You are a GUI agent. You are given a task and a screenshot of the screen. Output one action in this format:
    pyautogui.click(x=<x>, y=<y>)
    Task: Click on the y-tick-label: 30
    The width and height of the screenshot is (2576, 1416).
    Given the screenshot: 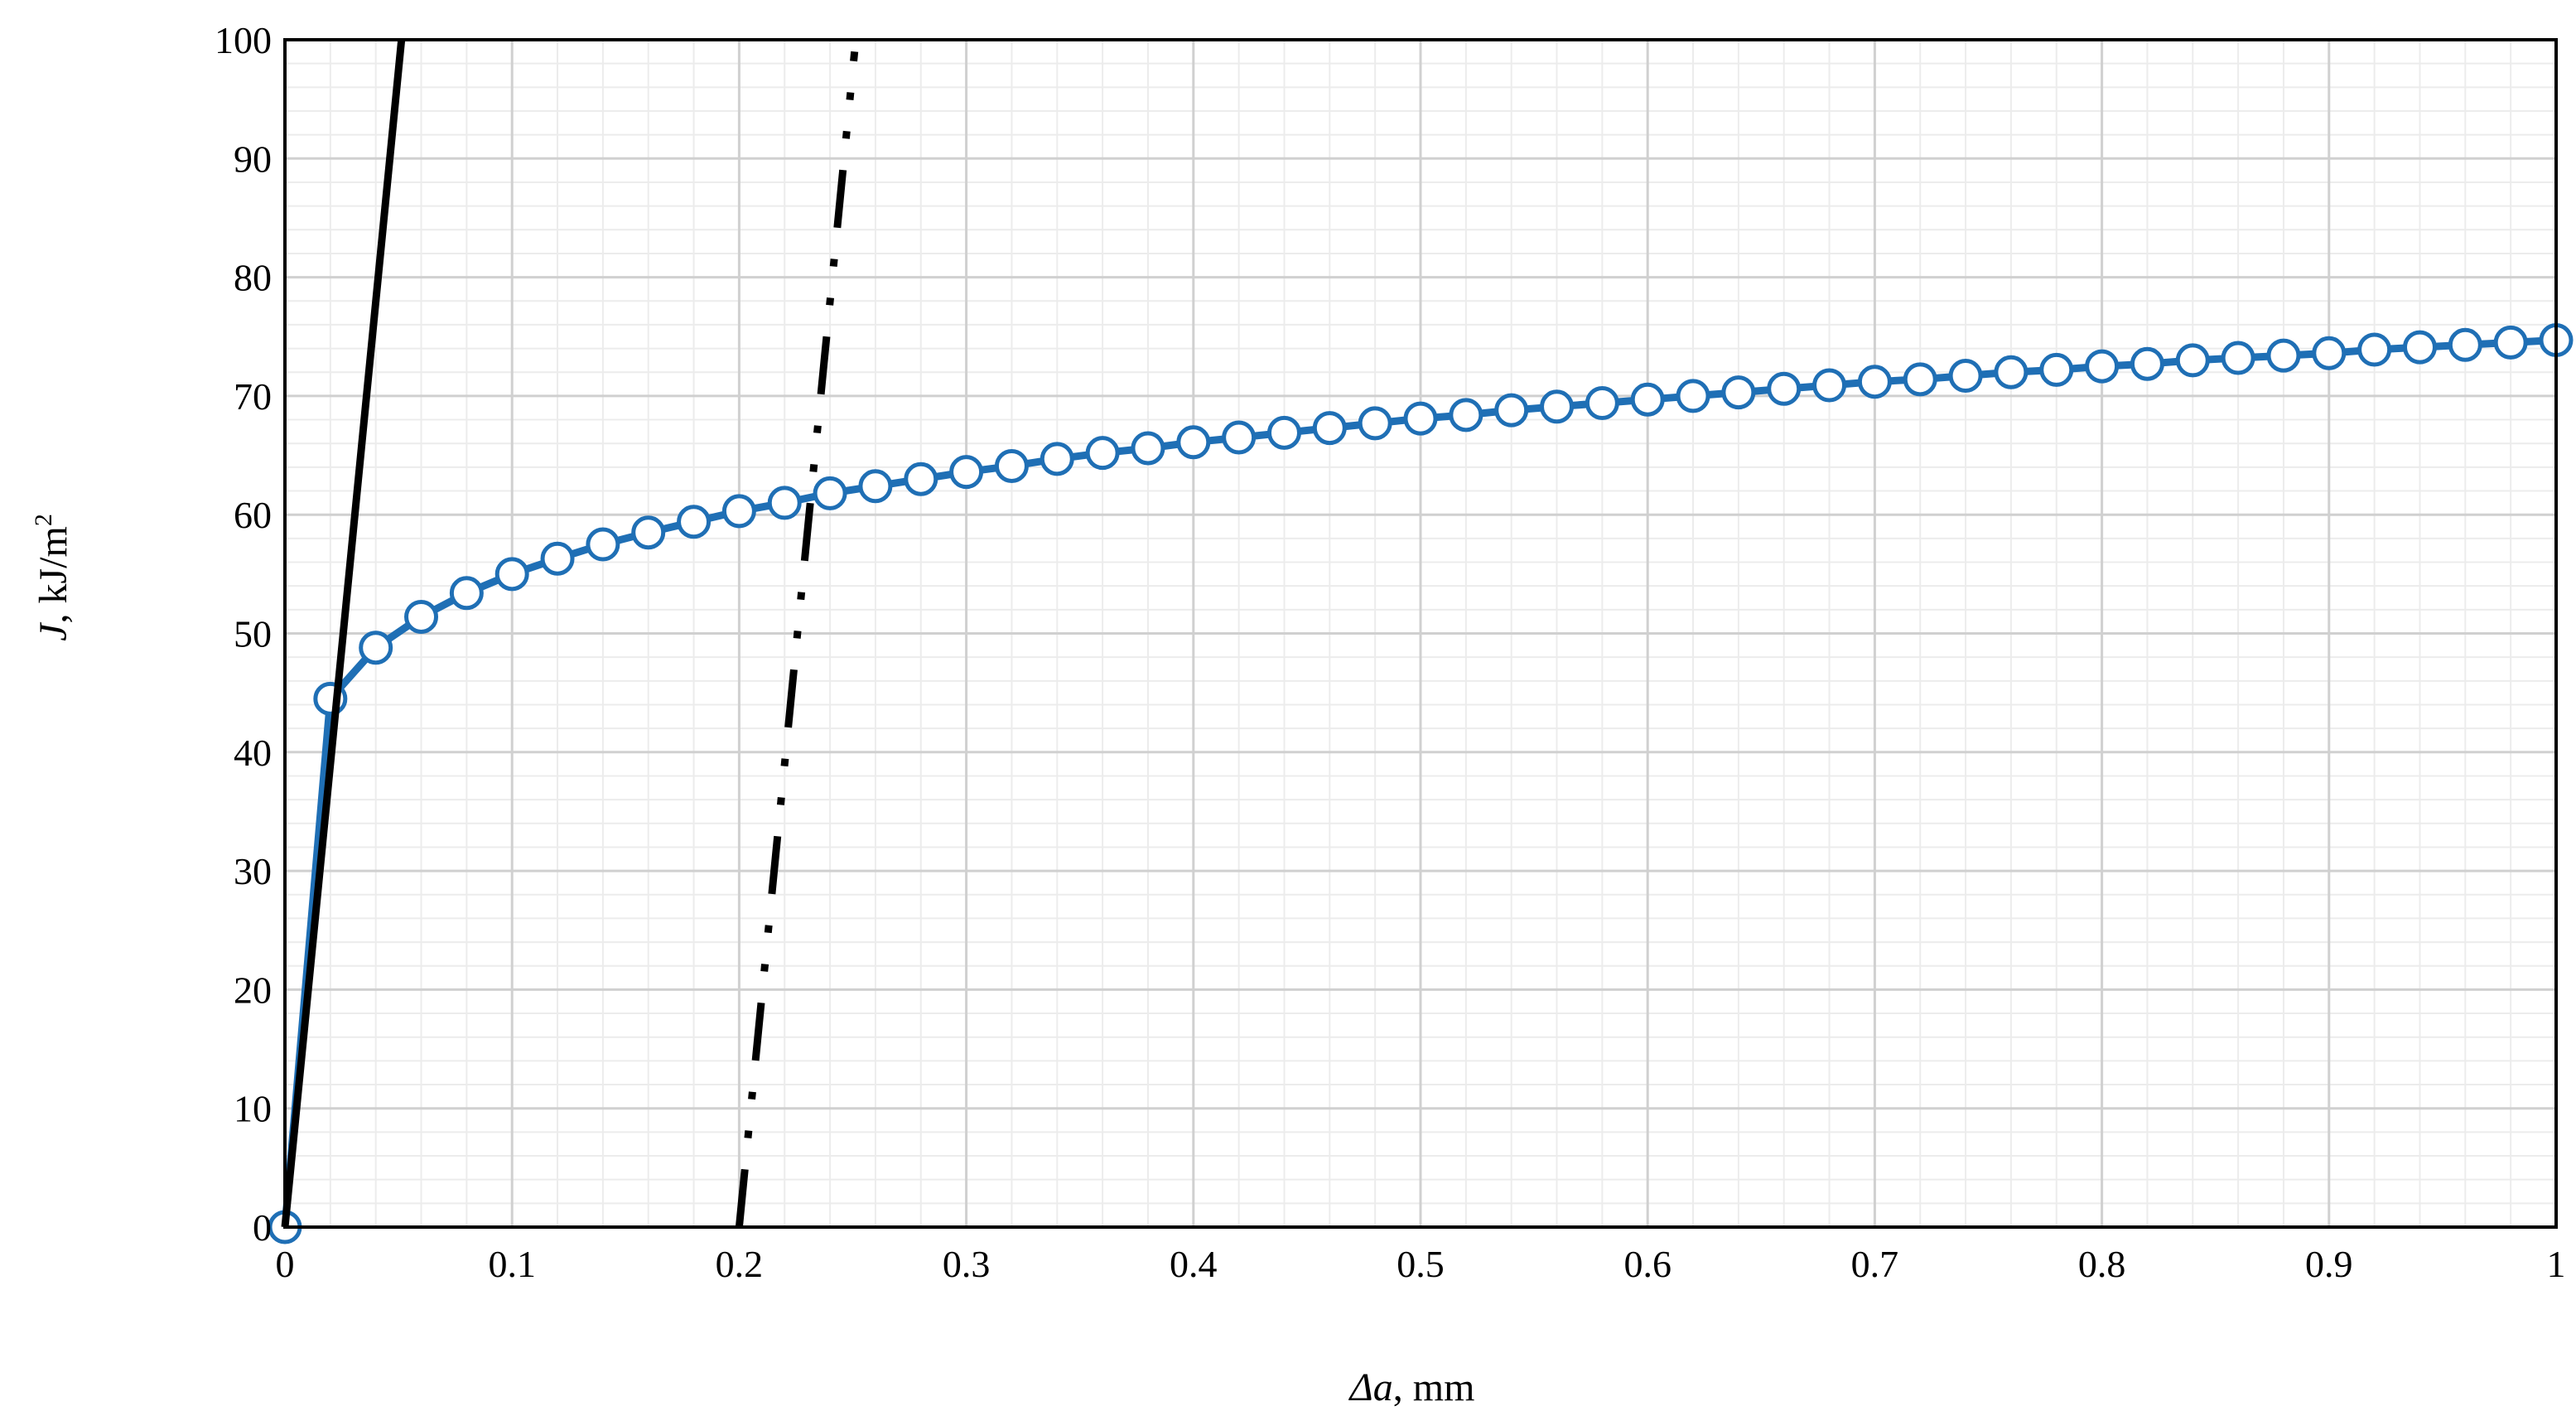 What is the action you would take?
    pyautogui.click(x=253, y=871)
    